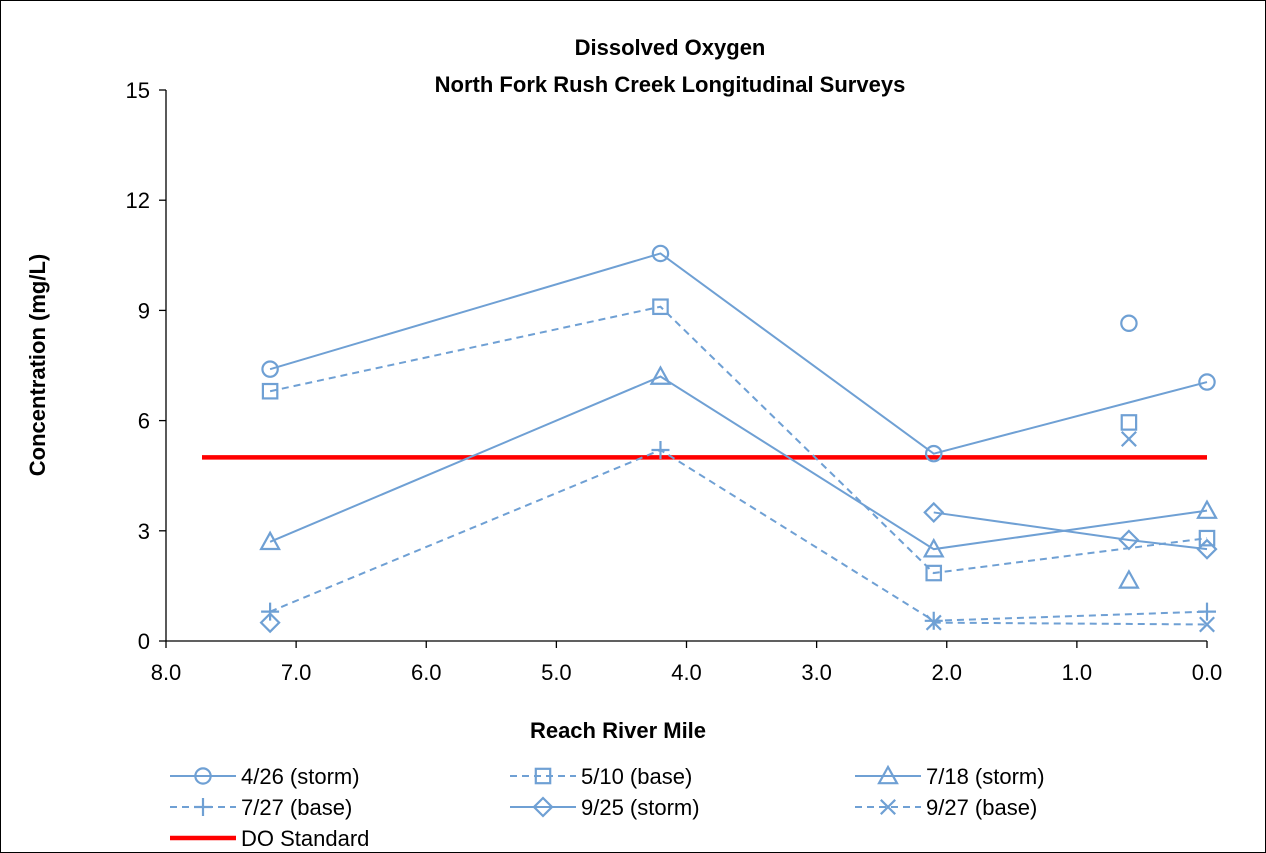  Describe the element at coordinates (618, 730) in the screenshot. I see `x-axis-title: Reach River Mile` at that location.